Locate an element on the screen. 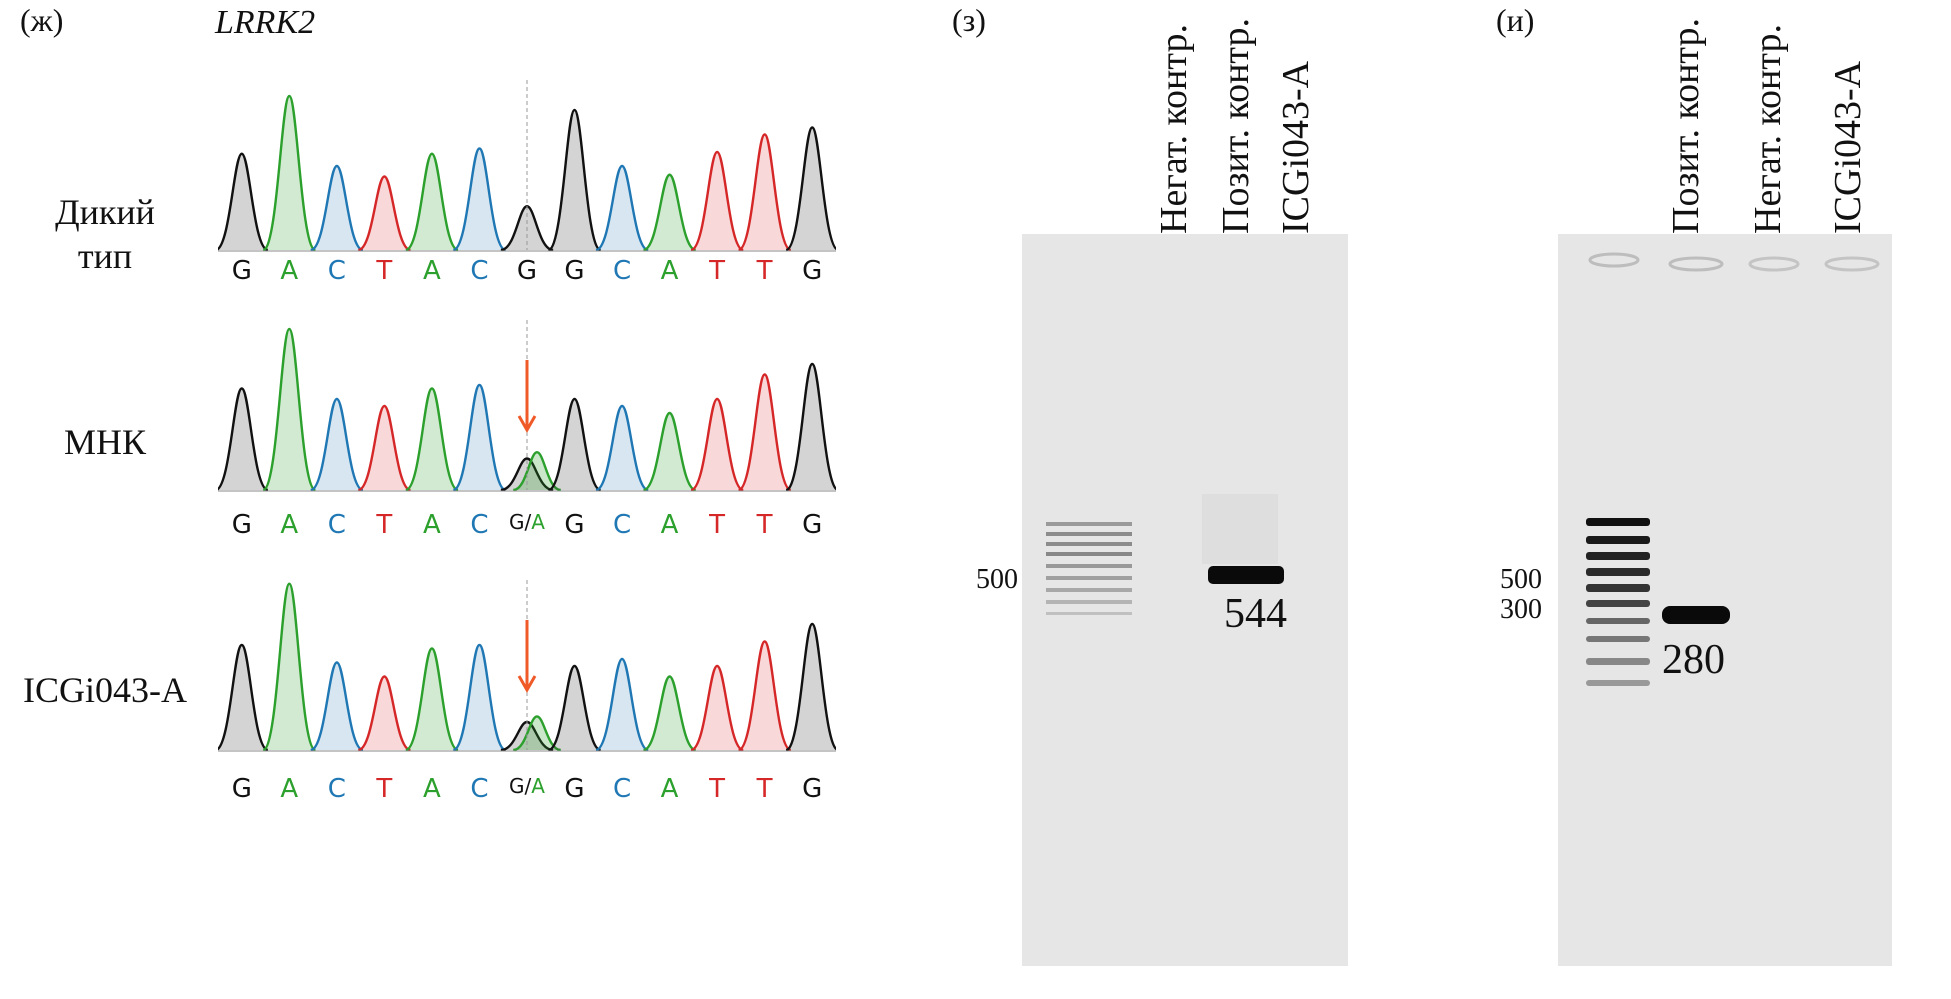  gel-z-bands is located at coordinates (1165, 554).